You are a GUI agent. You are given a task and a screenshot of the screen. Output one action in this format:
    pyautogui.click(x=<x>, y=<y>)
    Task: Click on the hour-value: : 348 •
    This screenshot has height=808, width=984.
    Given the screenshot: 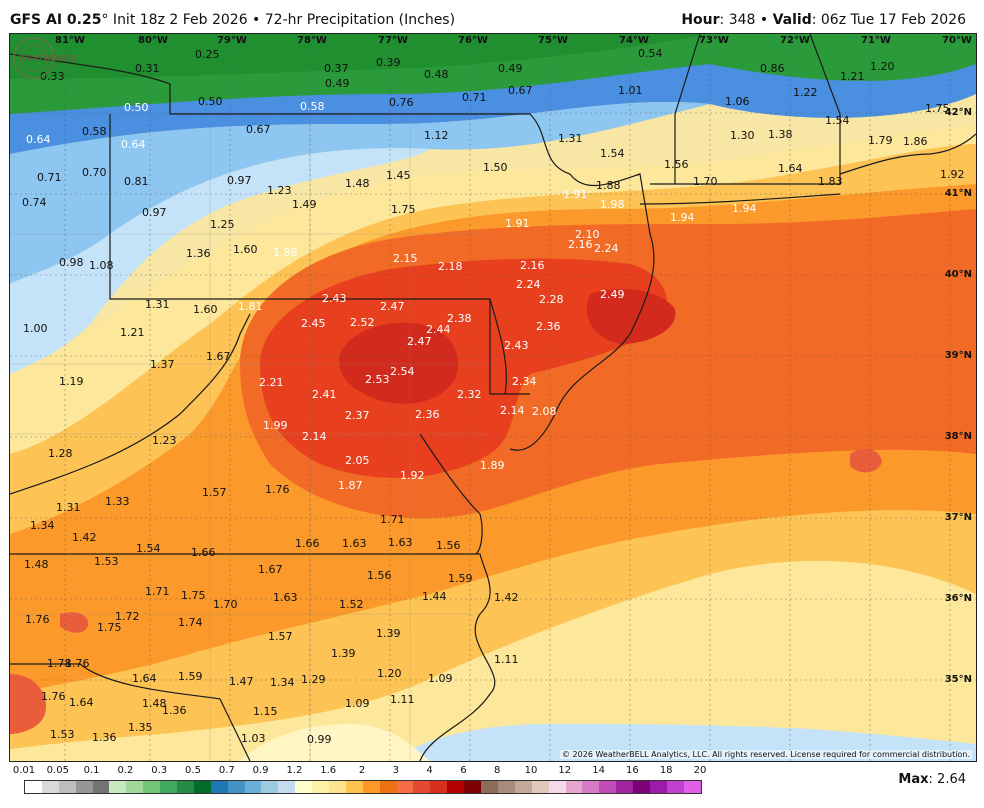 What is the action you would take?
    pyautogui.click(x=746, y=20)
    